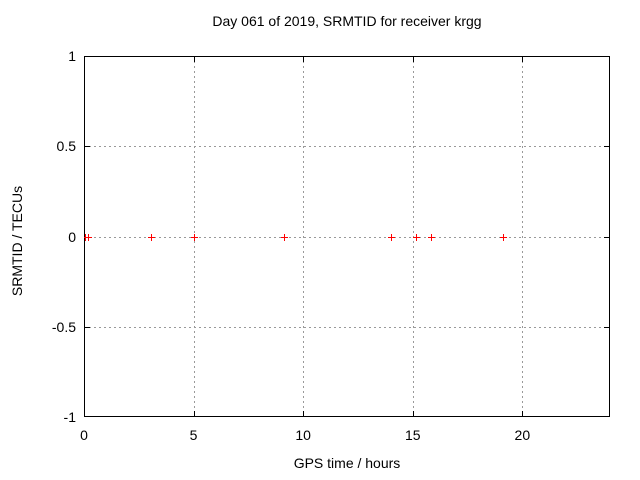 The width and height of the screenshot is (640, 480). What do you see at coordinates (72, 236) in the screenshot?
I see `y-tick-label: 0` at bounding box center [72, 236].